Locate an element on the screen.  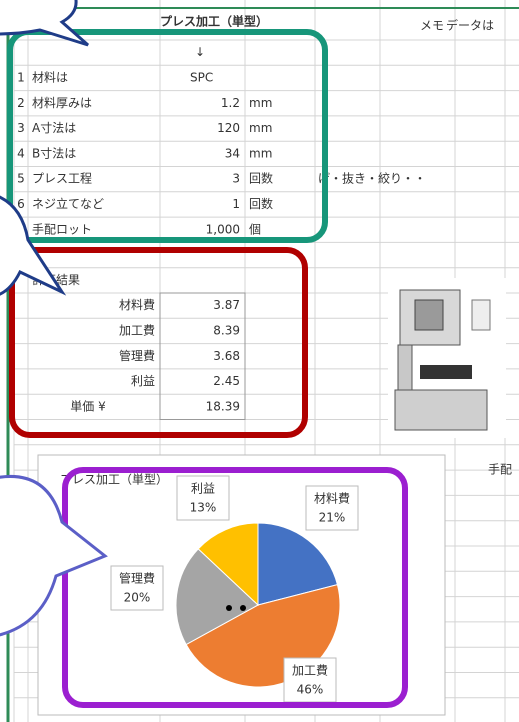
row-no: 6 is located at coordinates (21, 204).